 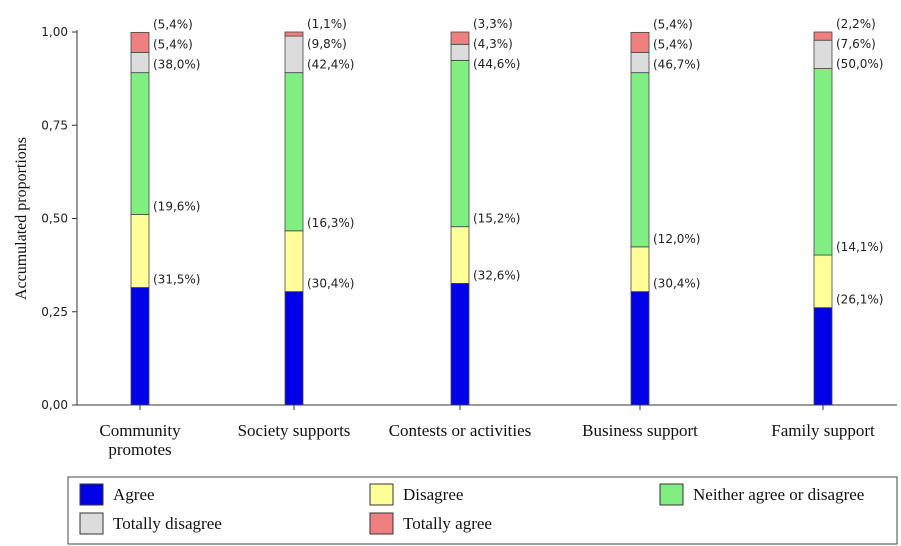 I want to click on category-label: Society supports, so click(x=294, y=430).